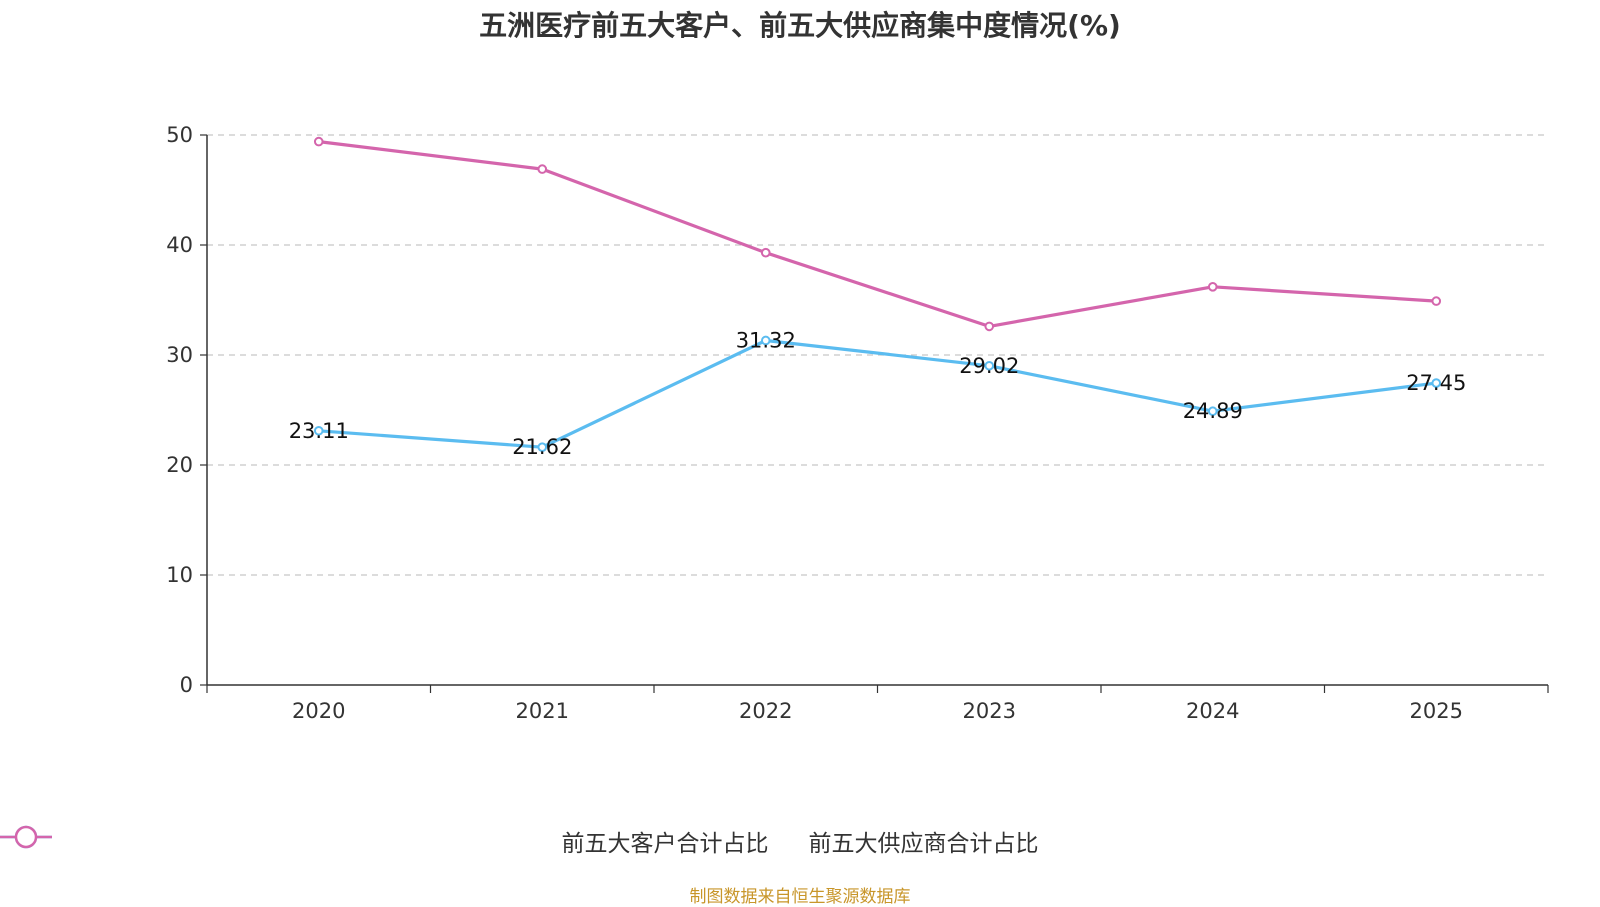 The image size is (1600, 907). I want to click on y-tick-label: 50, so click(179, 135).